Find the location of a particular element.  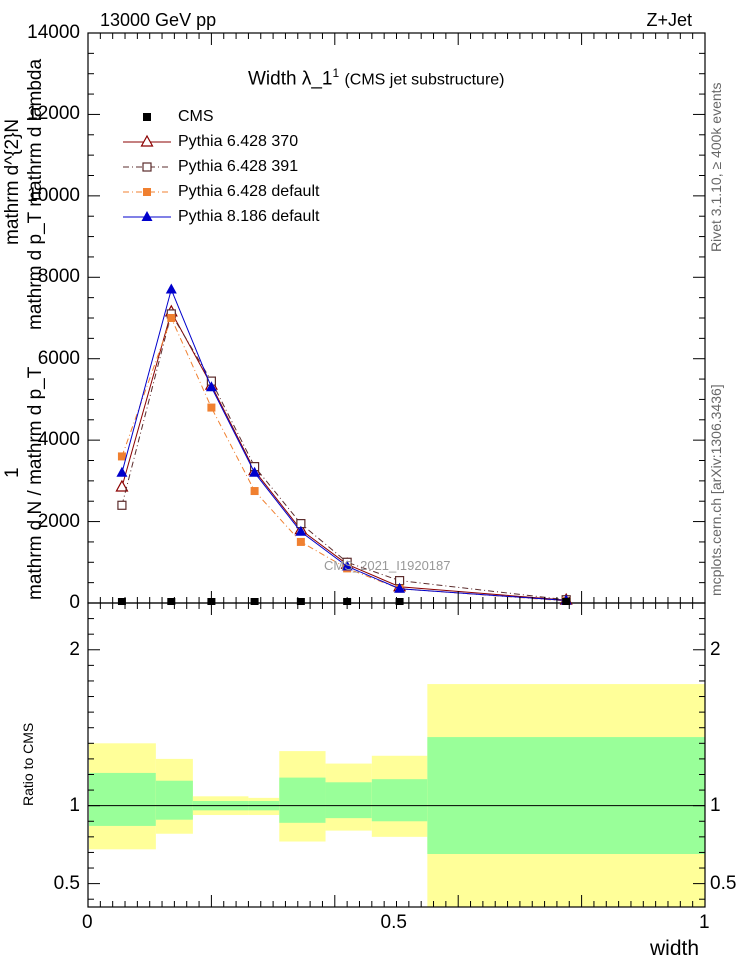

main-ytick-label: 8000 is located at coordinates (58, 277).